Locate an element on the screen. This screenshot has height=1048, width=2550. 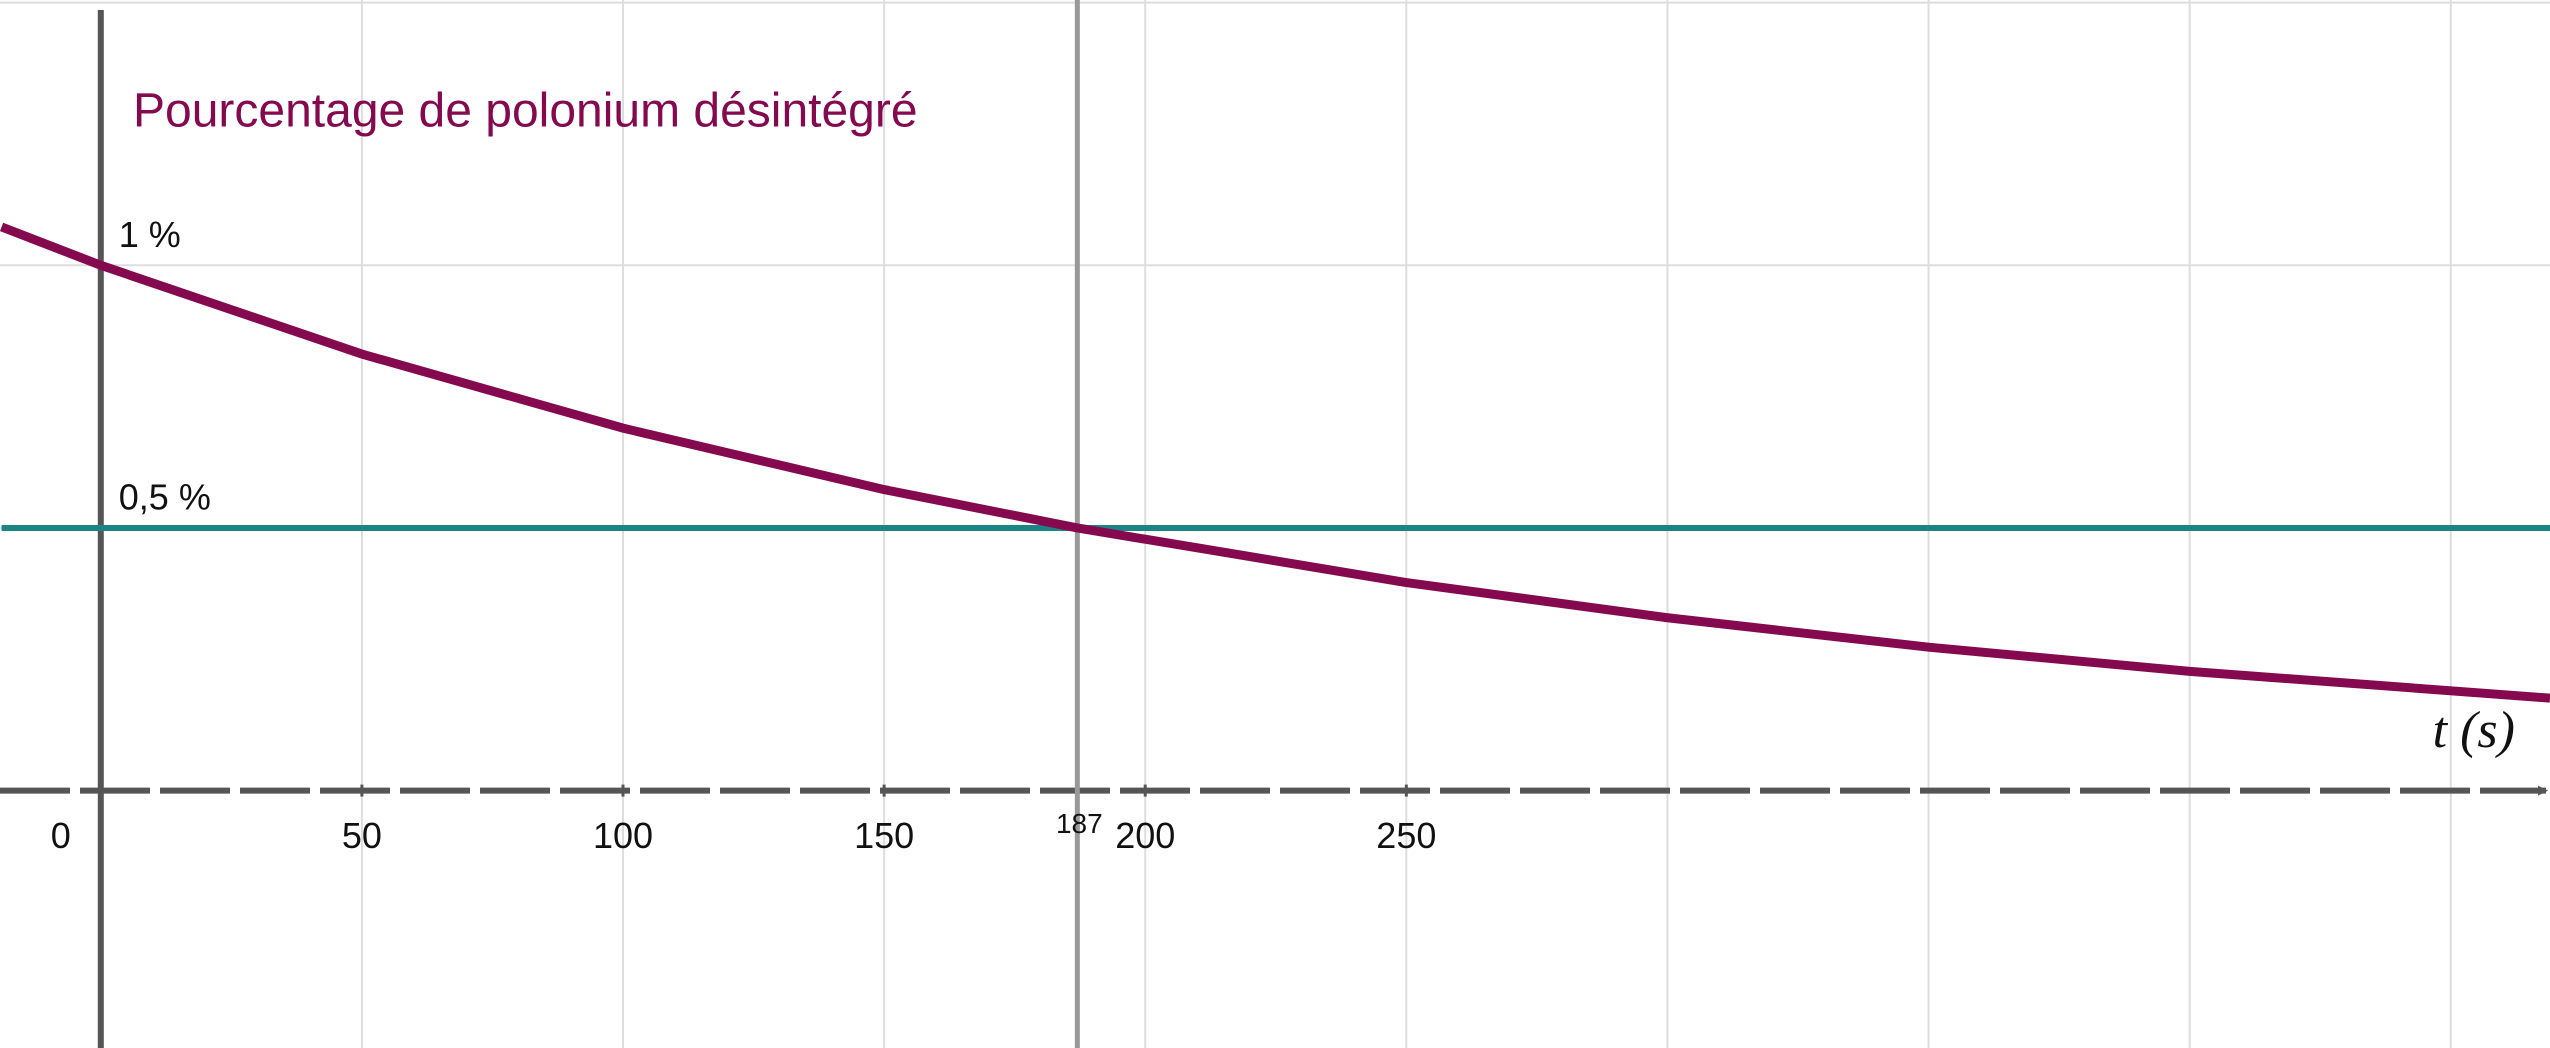
x-tick-label: 250 is located at coordinates (1406, 835).